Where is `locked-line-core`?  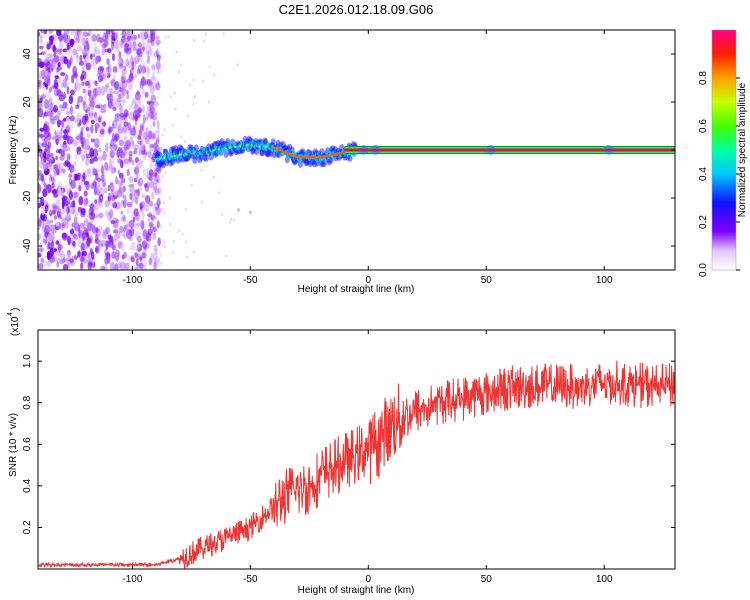
locked-line-core is located at coordinates (509, 150).